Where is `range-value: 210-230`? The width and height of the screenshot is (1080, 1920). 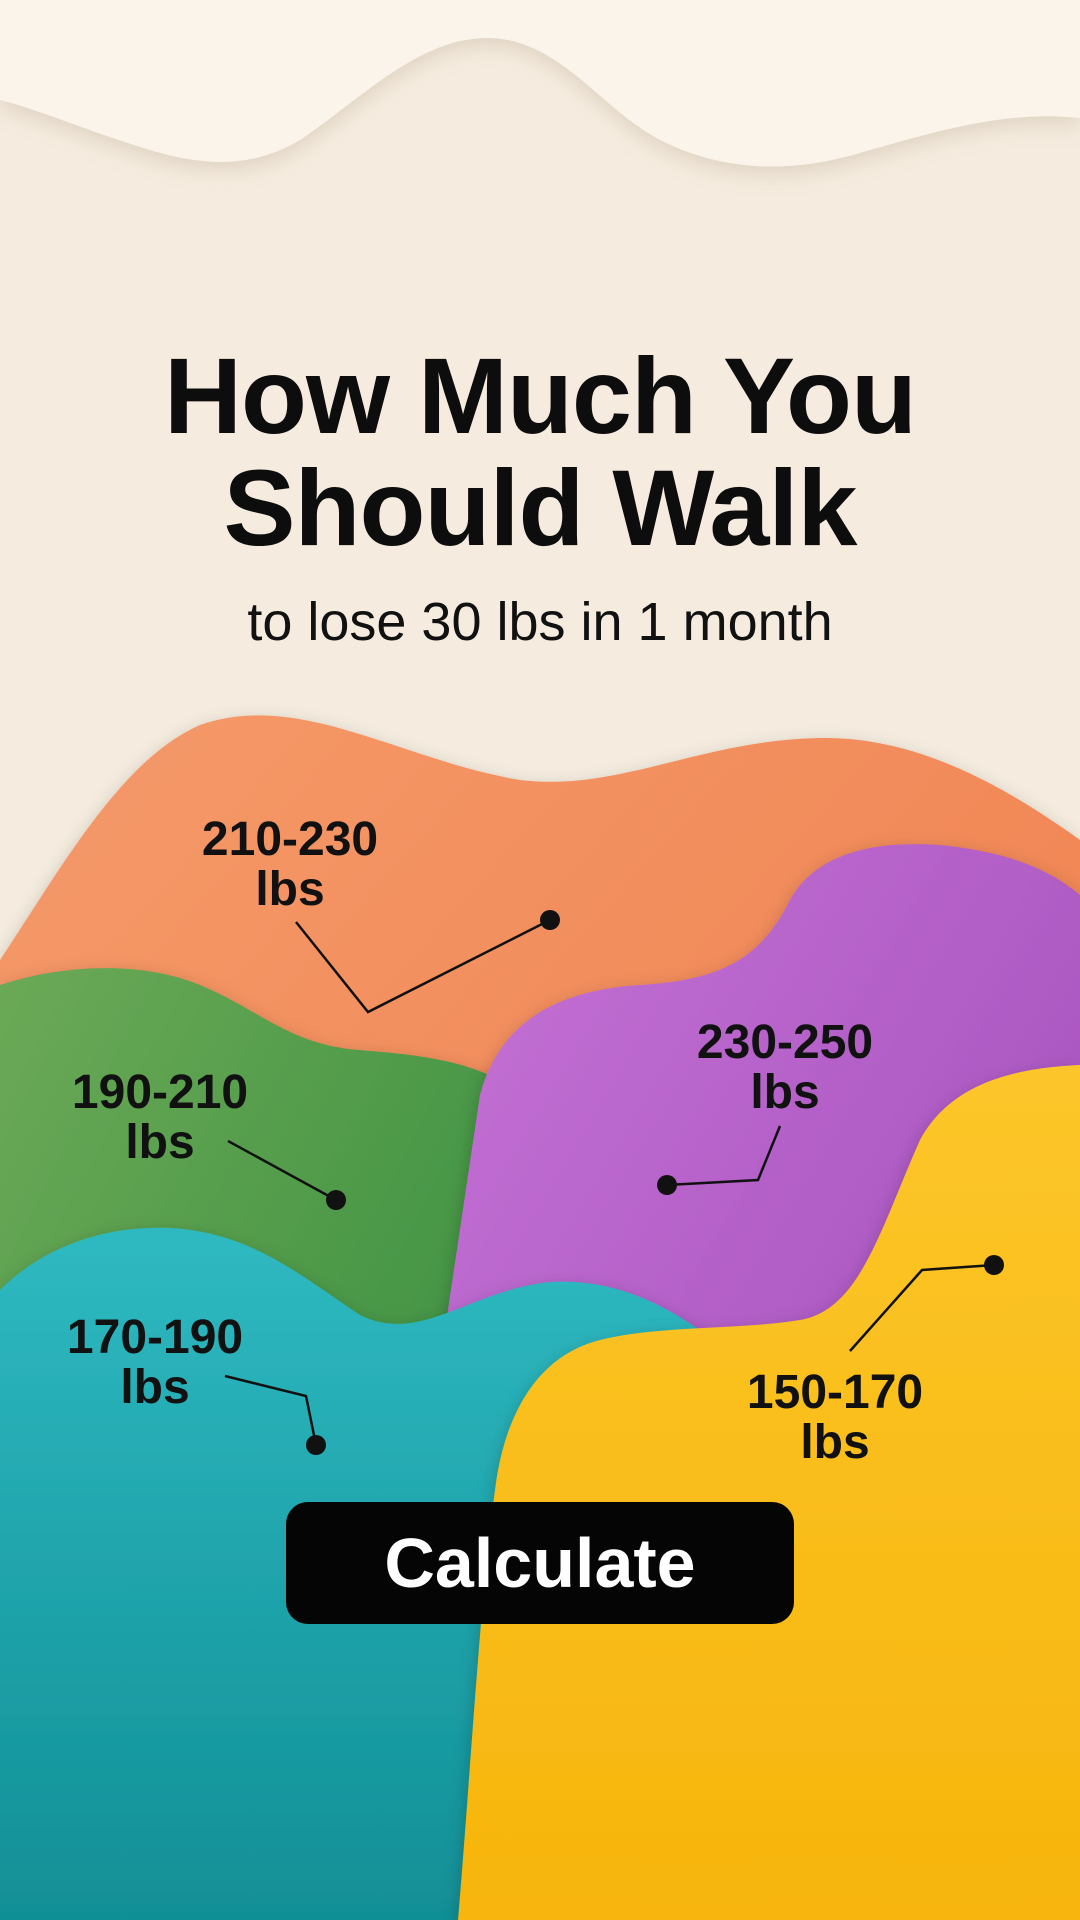
range-value: 210-230 is located at coordinates (290, 839).